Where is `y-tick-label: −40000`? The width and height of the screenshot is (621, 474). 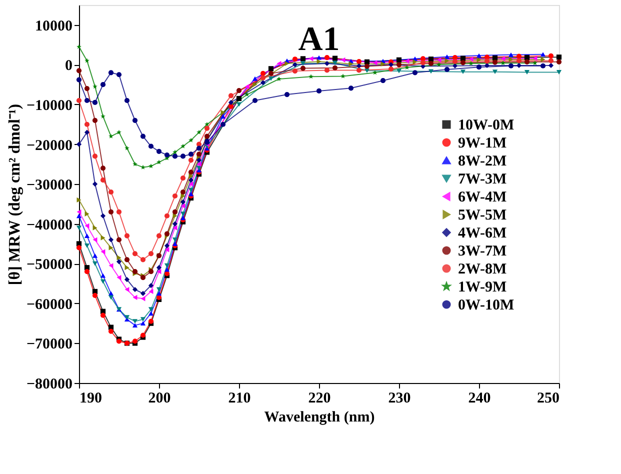 y-tick-label: −40000 is located at coordinates (49, 225).